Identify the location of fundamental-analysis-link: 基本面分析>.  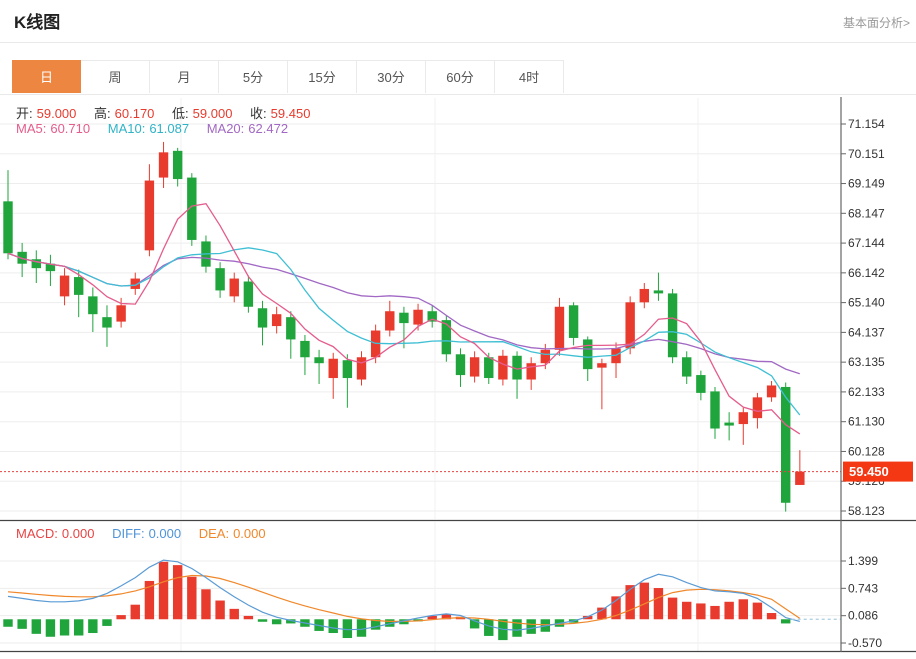
(876, 23).